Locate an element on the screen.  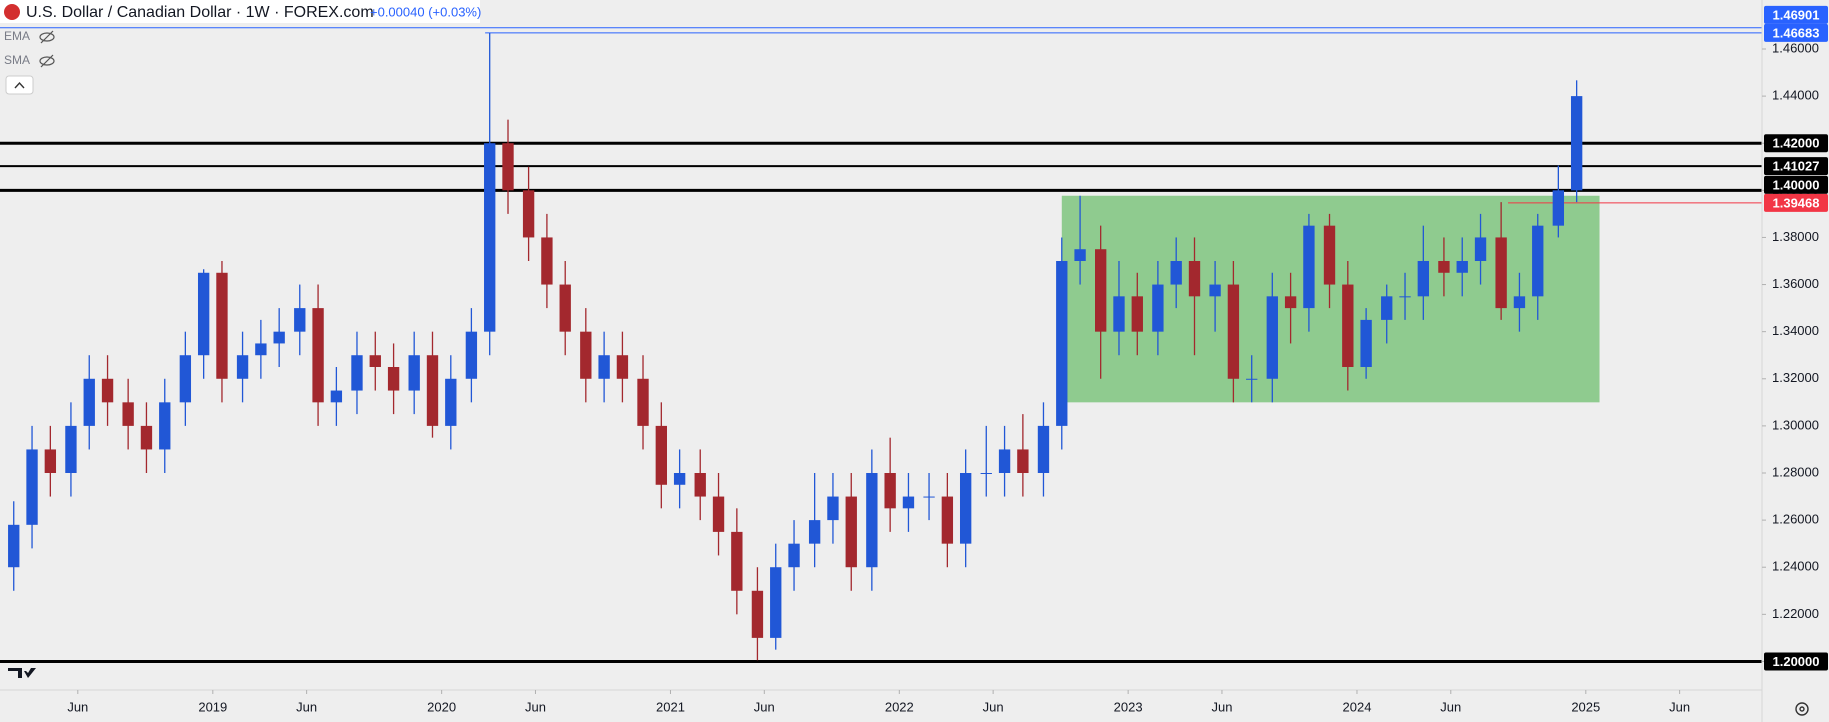
collapse-button is located at coordinates (19, 85).